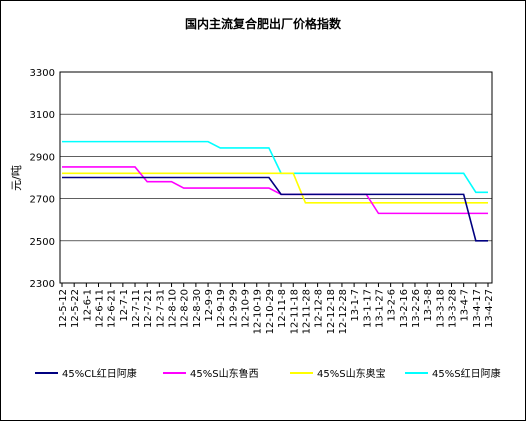 This screenshot has width=526, height=425. What do you see at coordinates (379, 308) in the screenshot?
I see `x-tick-label: 13-1-27` at bounding box center [379, 308].